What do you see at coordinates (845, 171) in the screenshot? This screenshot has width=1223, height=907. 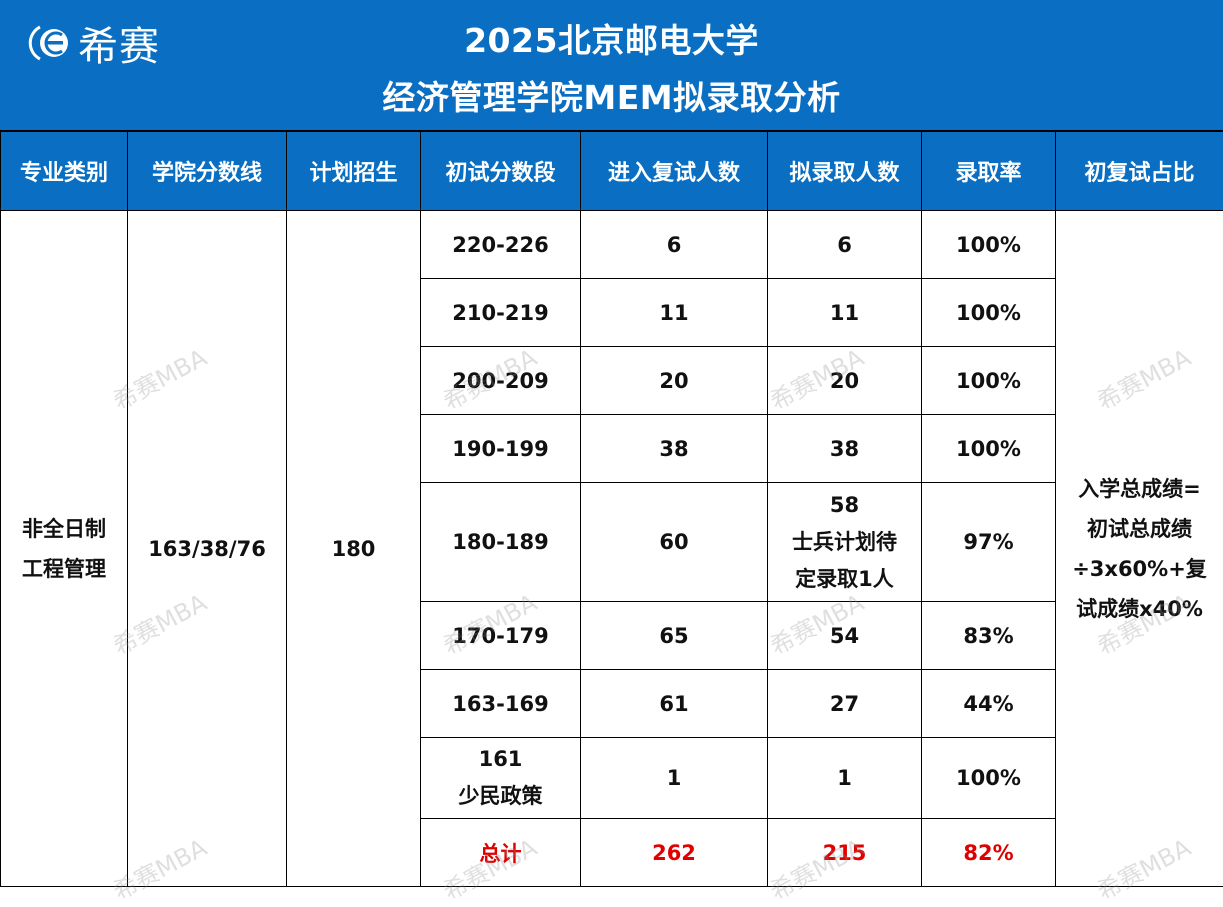 I see `col-admitted: 拟录取人数` at bounding box center [845, 171].